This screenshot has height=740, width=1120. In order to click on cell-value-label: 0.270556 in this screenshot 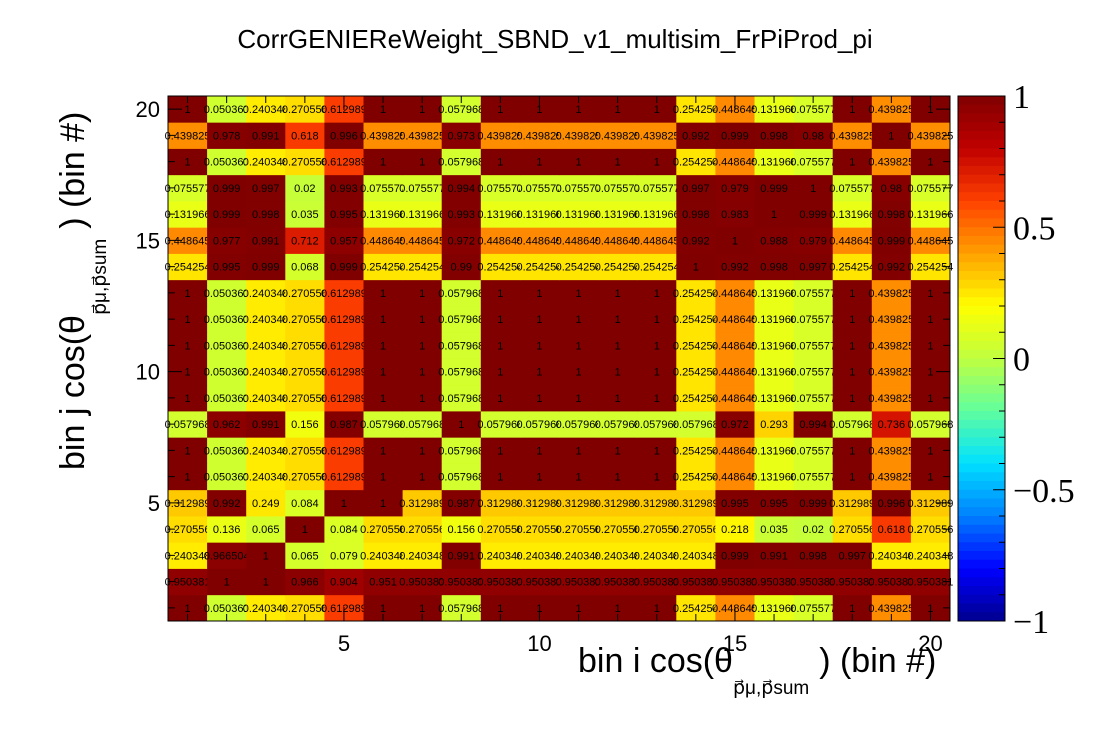, I will do `click(422, 530)`.